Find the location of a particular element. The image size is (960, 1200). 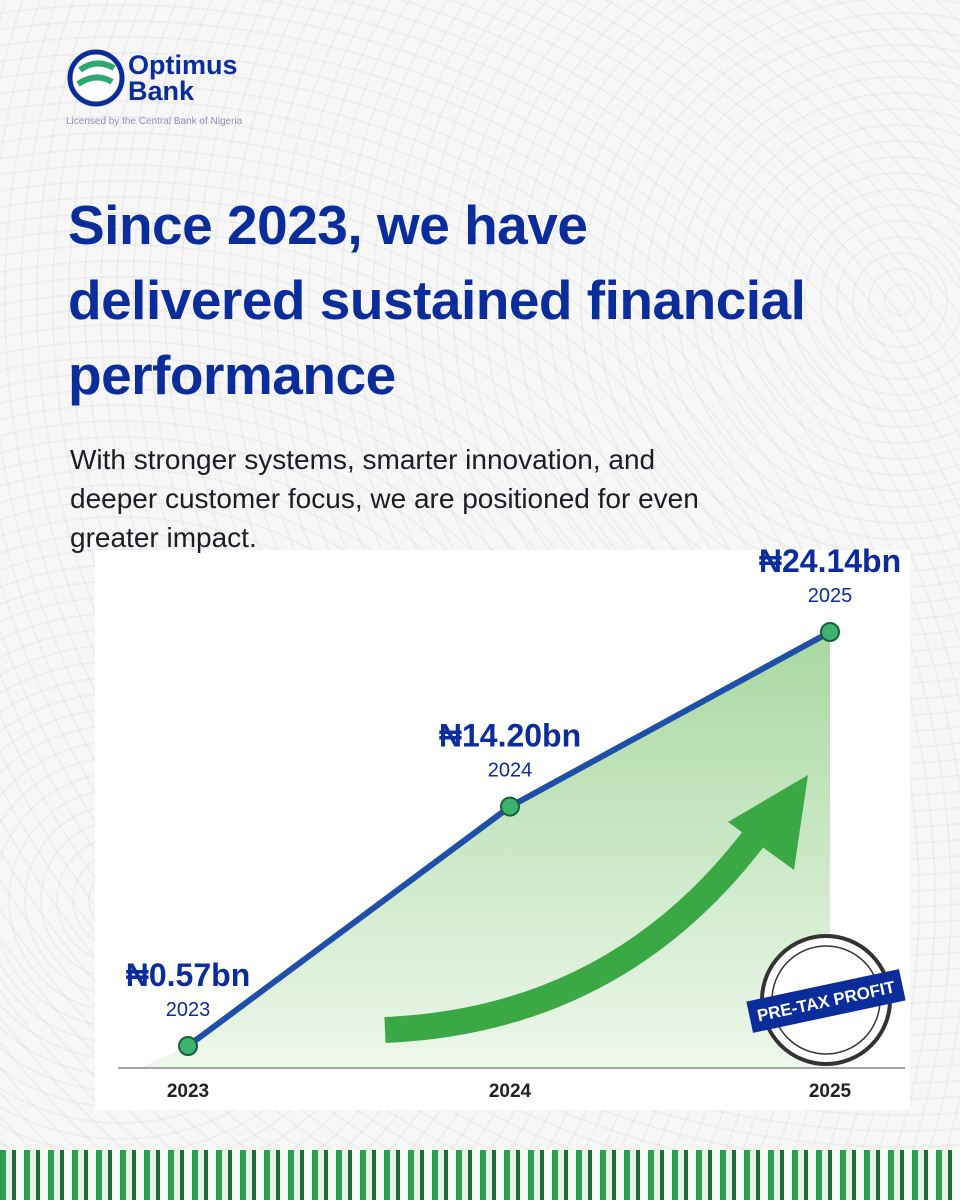

point-year: 2023 is located at coordinates (188, 1010).